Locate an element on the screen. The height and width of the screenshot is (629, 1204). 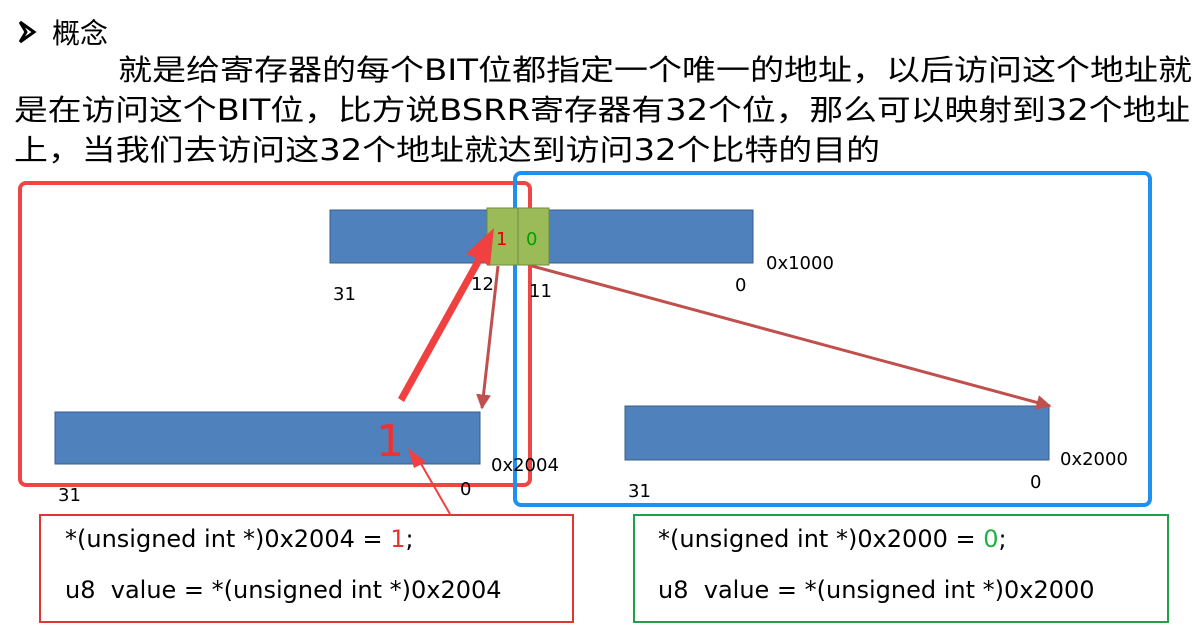
heading: 概念 is located at coordinates (80, 33).